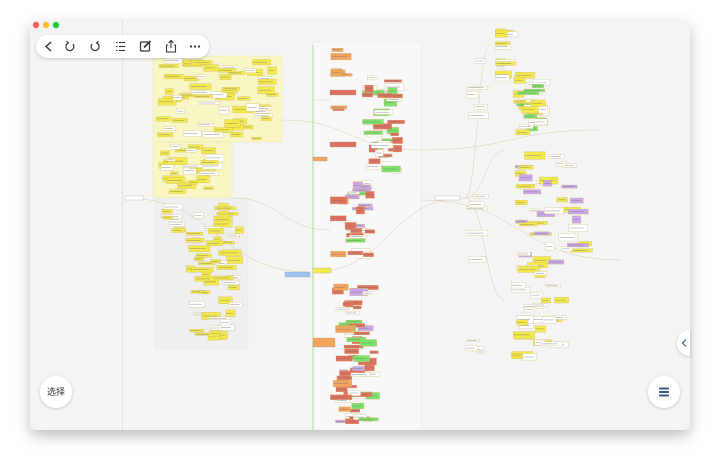  I want to click on back-icon, so click(48, 46).